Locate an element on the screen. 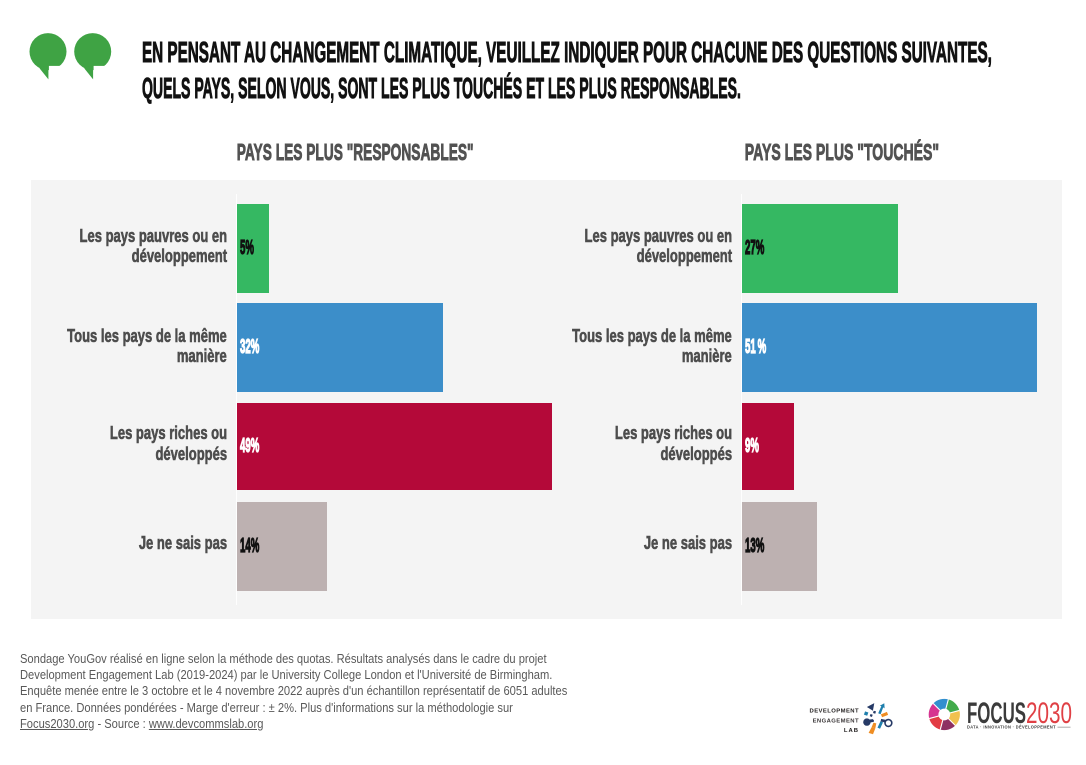  svg-text: 2030 is located at coordinates (1049, 713).